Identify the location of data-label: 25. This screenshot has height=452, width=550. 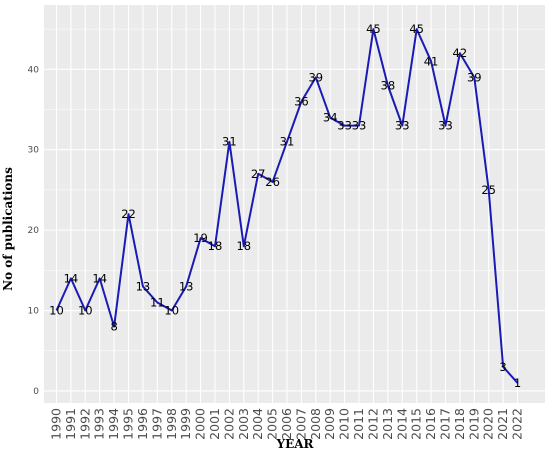
(488, 190).